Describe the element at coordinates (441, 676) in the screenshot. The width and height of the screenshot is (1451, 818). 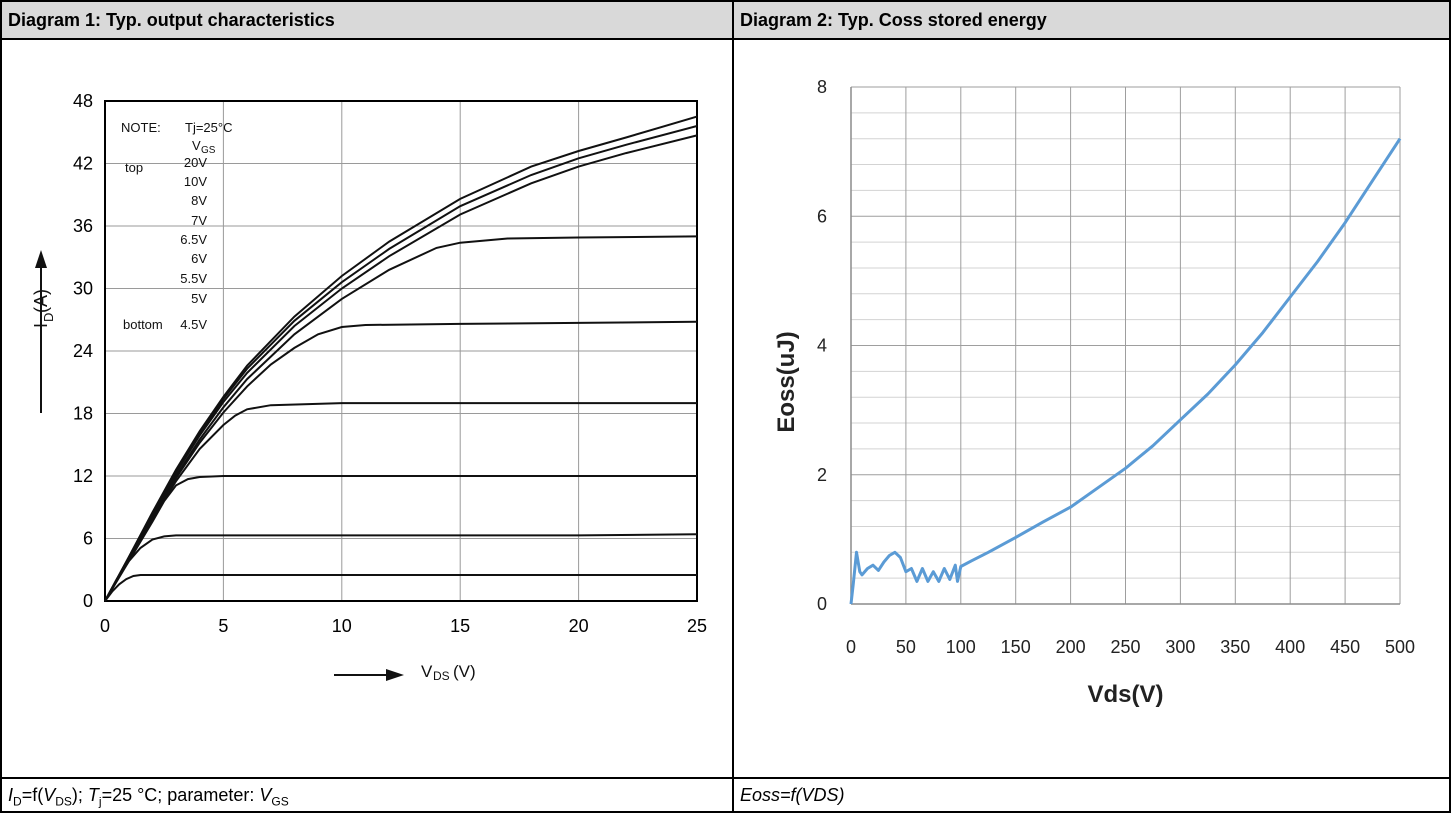
I see `x-axis-label-sub: DS` at that location.